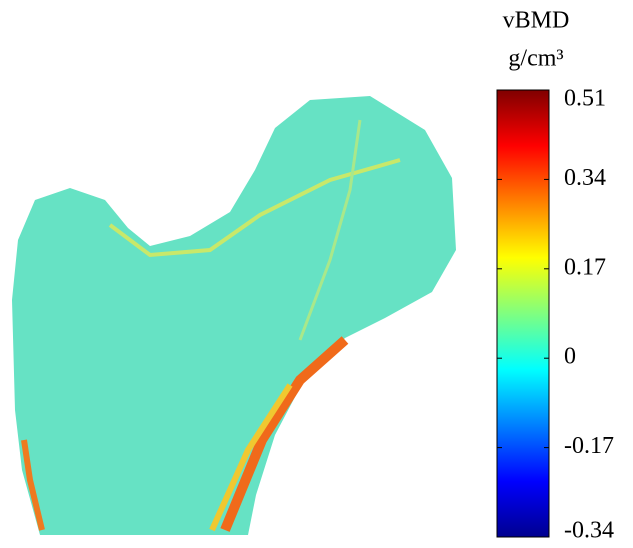  Describe the element at coordinates (536, 21) in the screenshot. I see `colorbar-title: vBMD` at that location.